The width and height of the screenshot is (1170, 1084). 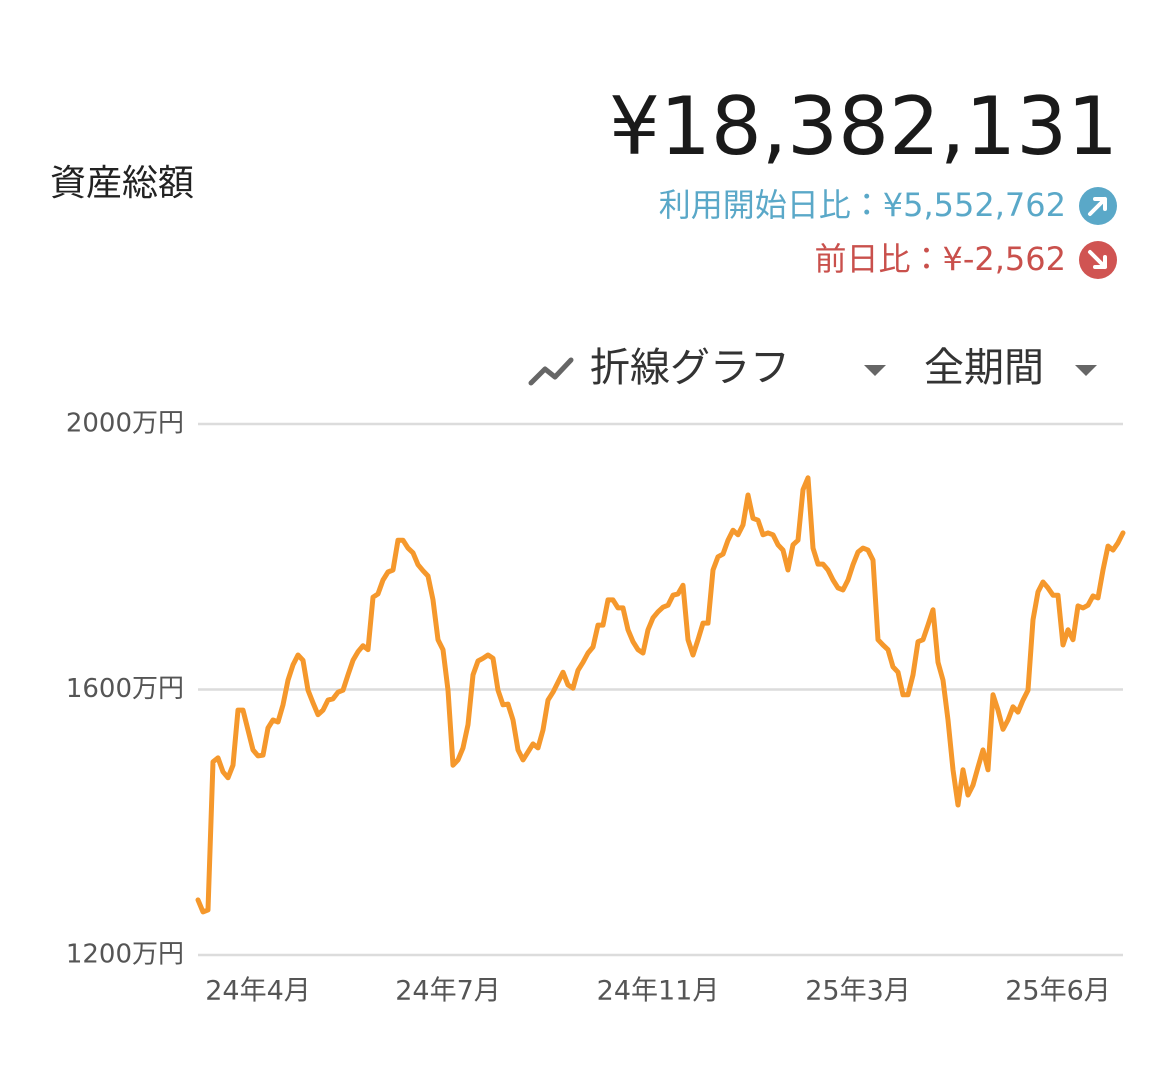 I want to click on x-tick-label: 24年11月, so click(x=658, y=991).